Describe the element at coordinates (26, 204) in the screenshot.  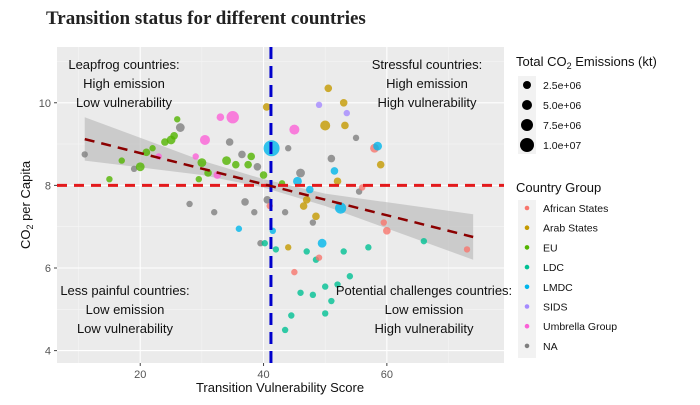
I see `y-axis-title: CO2 per Capita` at that location.